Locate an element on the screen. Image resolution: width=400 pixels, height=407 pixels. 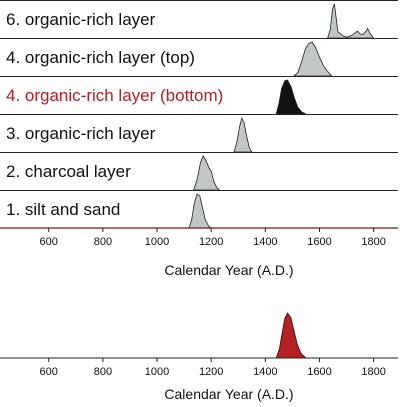
layer-row: 6. organic-rich layer is located at coordinates (199, 19).